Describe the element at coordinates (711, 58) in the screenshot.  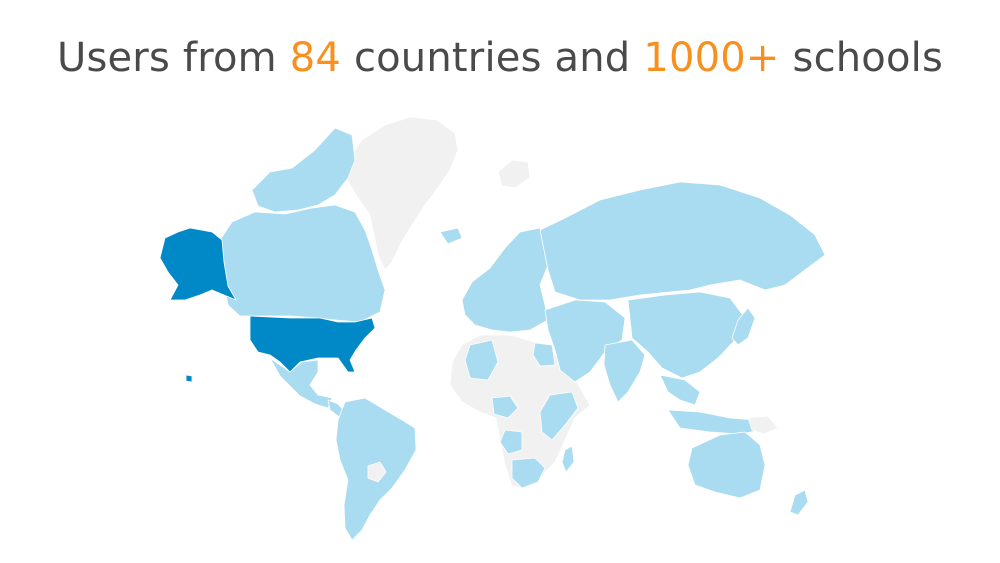
I see `schools-count: 1000+` at that location.